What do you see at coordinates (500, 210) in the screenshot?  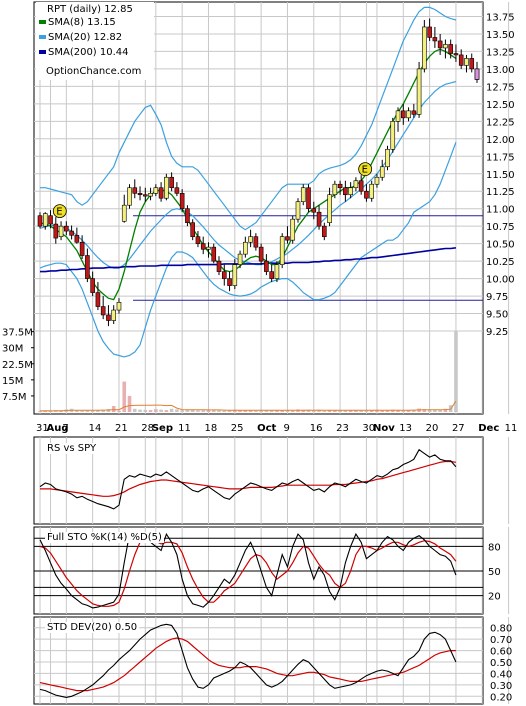 I see `price-tick-label: 11.00` at bounding box center [500, 210].